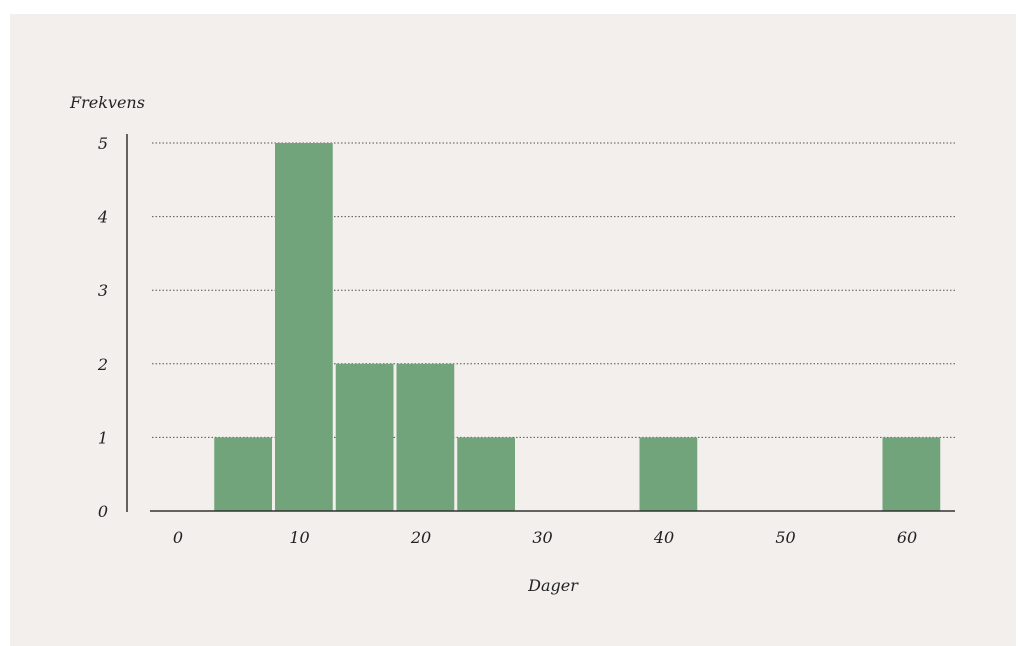 The width and height of the screenshot is (1026, 646). I want to click on x-tick-label: 50, so click(785, 537).